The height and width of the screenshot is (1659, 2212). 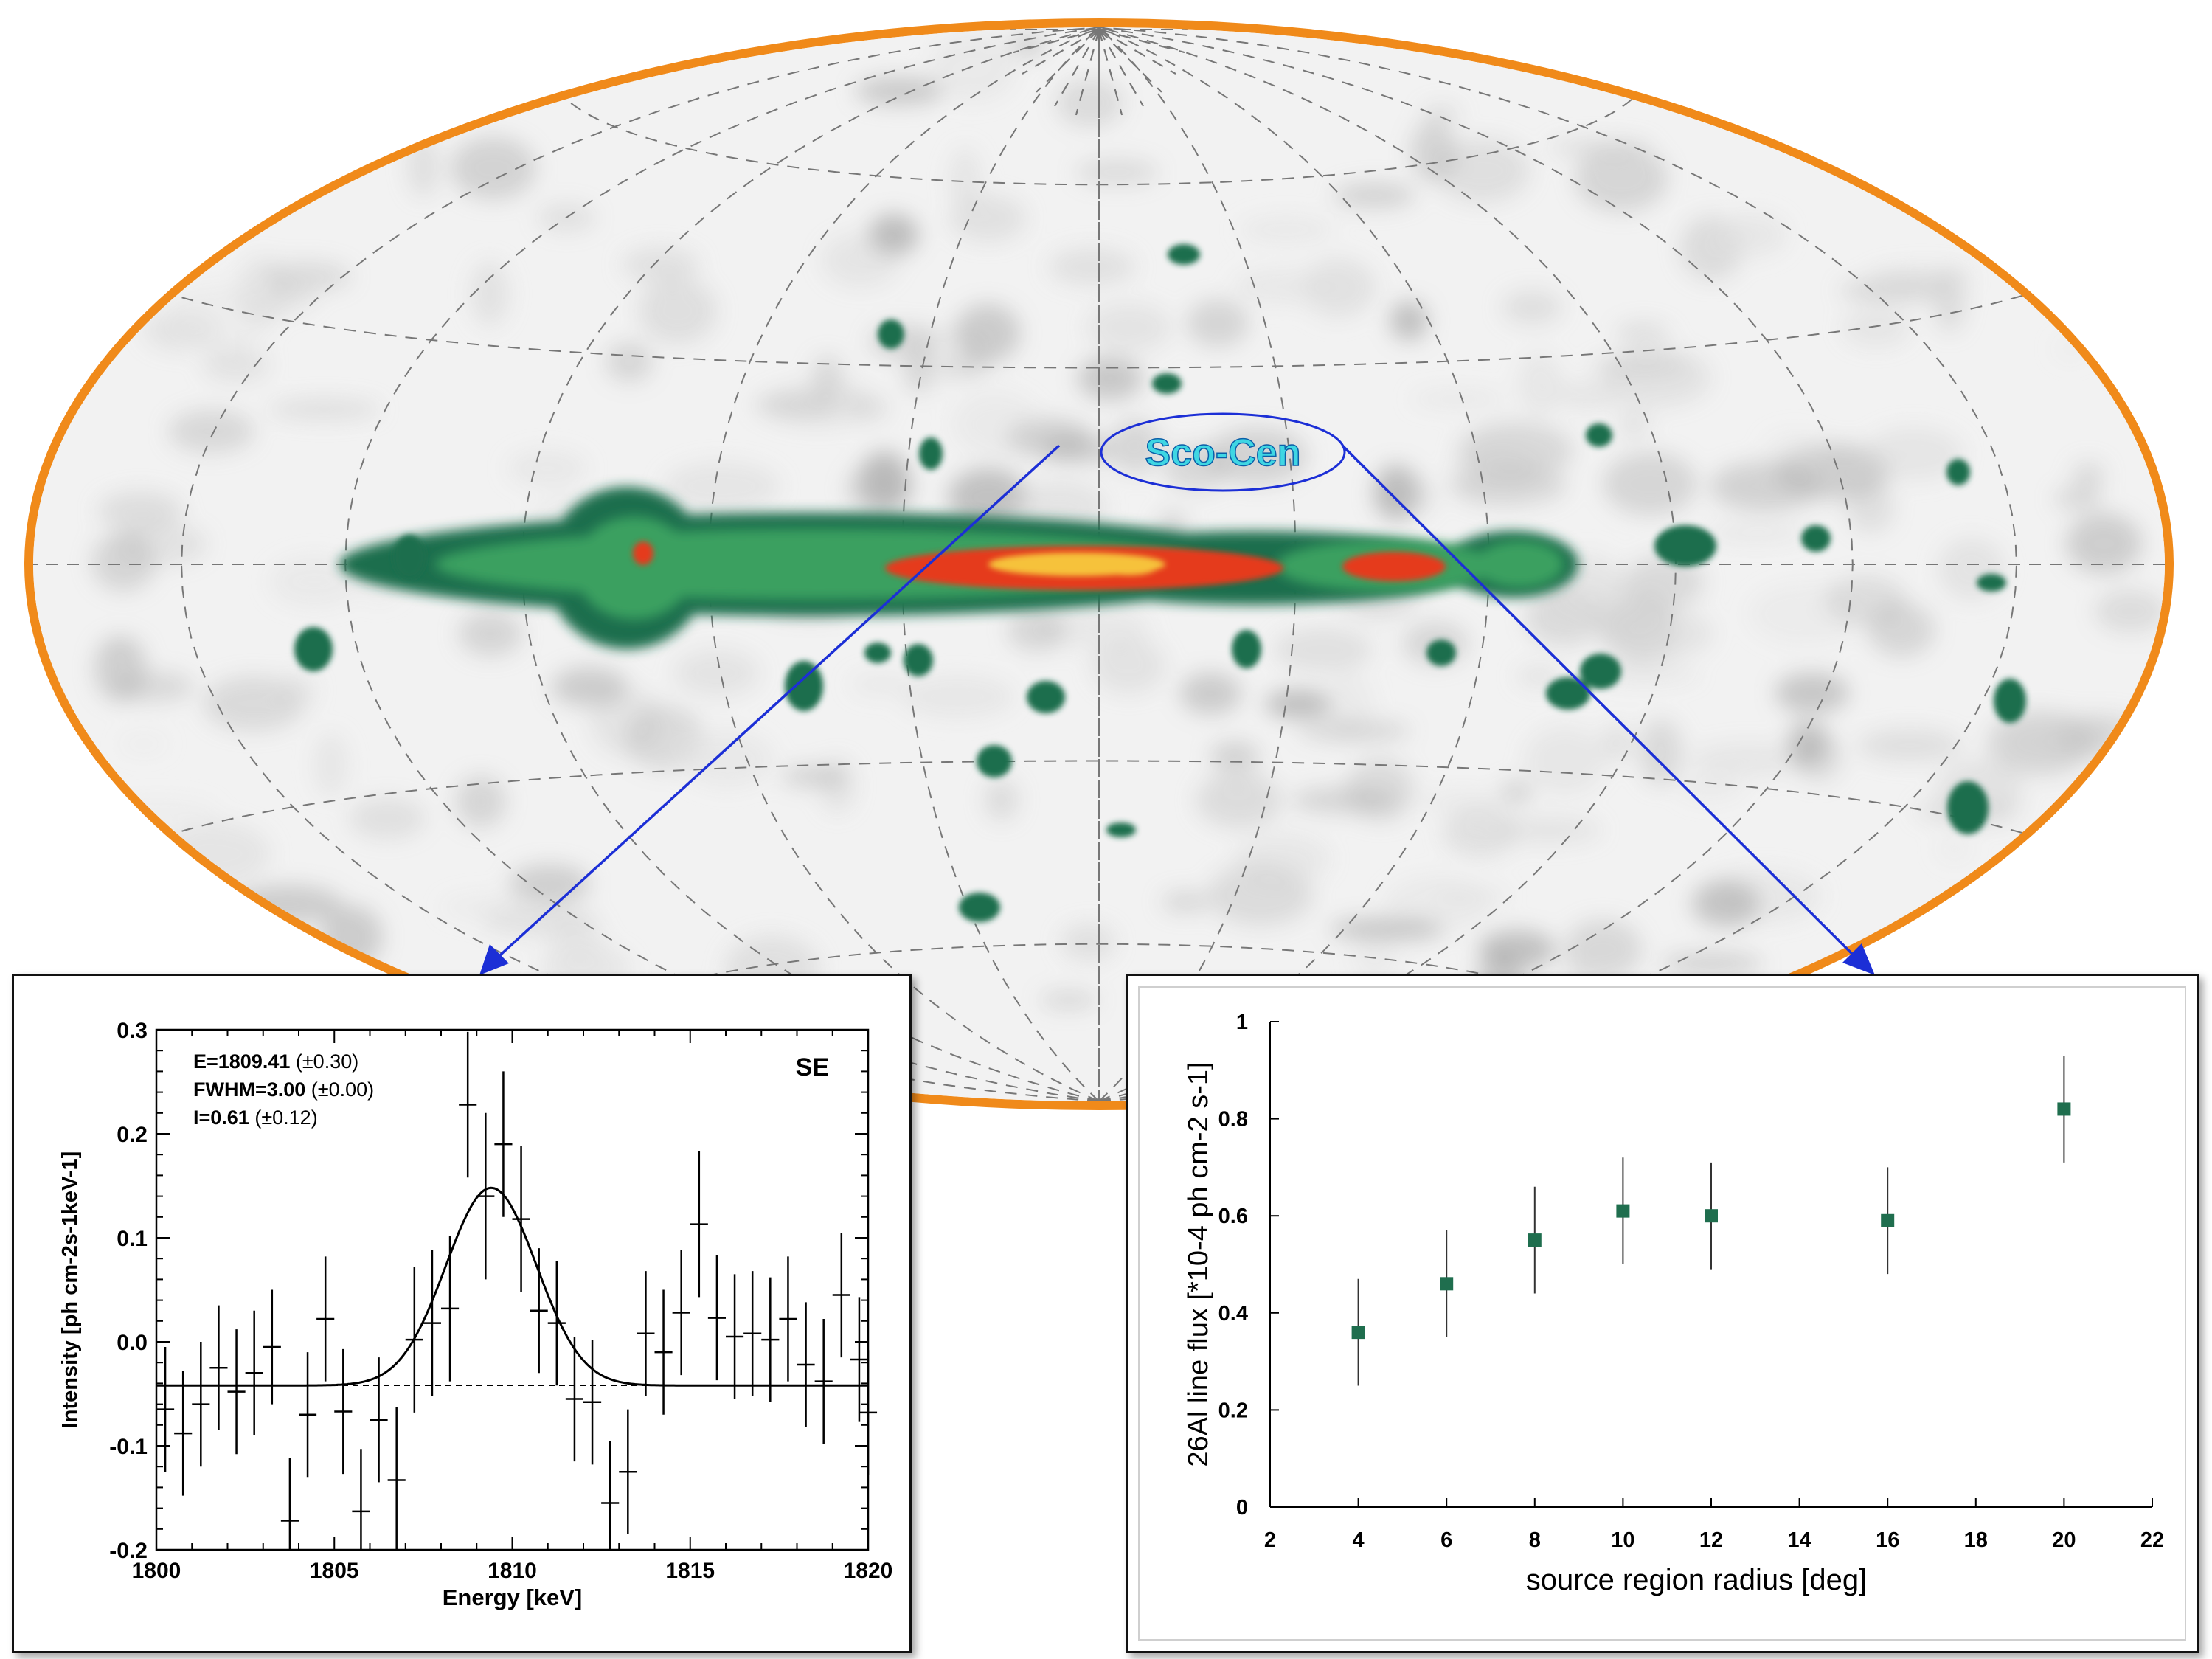 What do you see at coordinates (70, 1290) in the screenshot?
I see `y-axis-label: Intensity [ph cm-2s-1keV-1]` at bounding box center [70, 1290].